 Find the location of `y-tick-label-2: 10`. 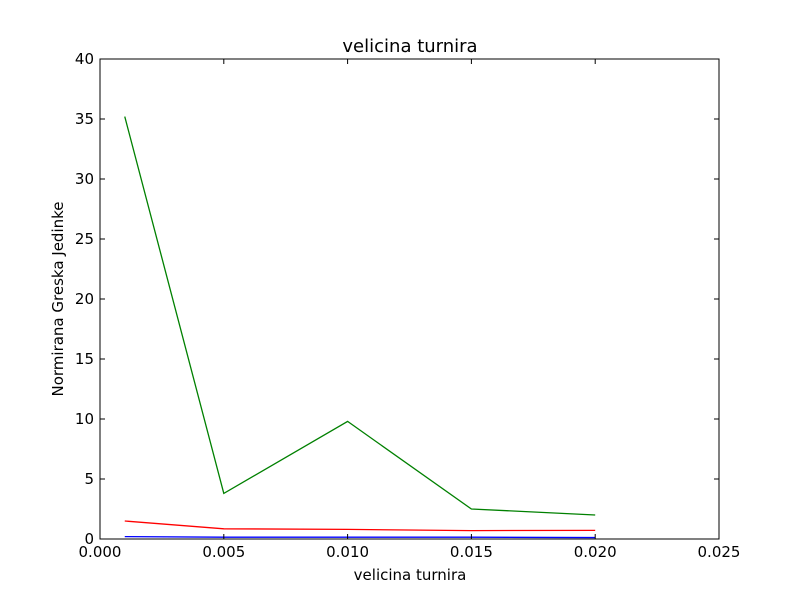

y-tick-label-2: 10 is located at coordinates (84, 419).